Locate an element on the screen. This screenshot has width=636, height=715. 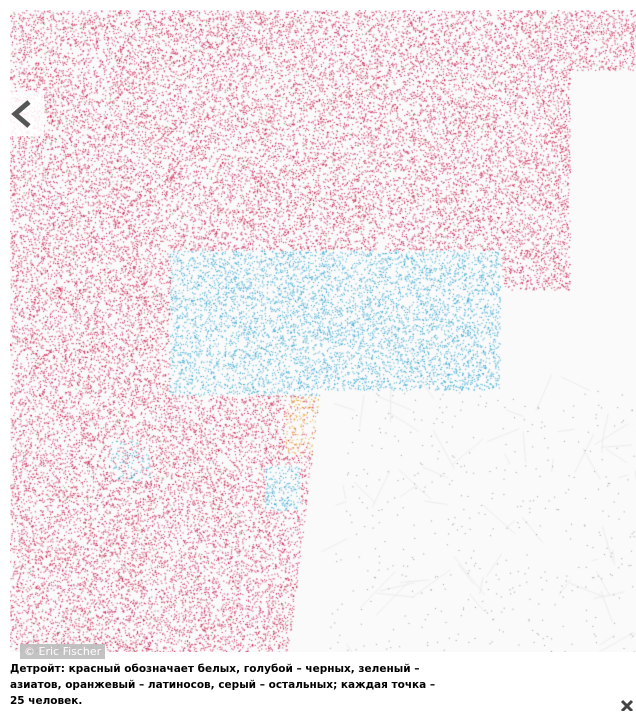
previous-slide-button is located at coordinates (22, 114).